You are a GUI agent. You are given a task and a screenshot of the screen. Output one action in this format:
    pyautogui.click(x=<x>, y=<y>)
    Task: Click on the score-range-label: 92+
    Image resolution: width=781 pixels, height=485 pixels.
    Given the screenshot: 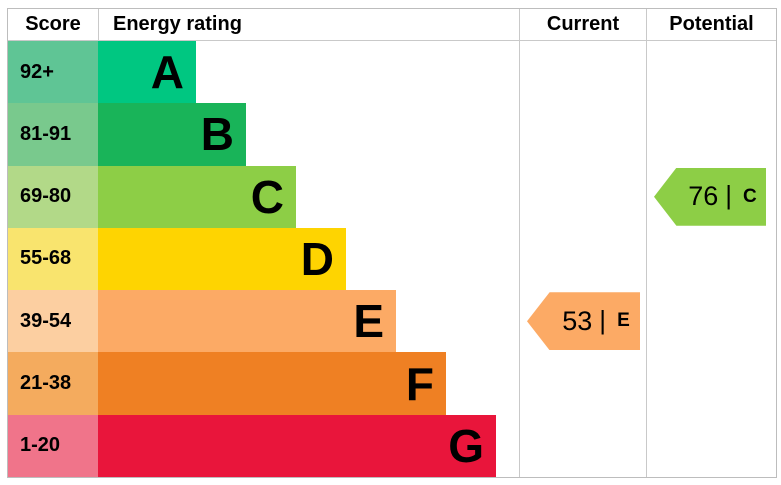 What is the action you would take?
    pyautogui.click(x=53, y=72)
    